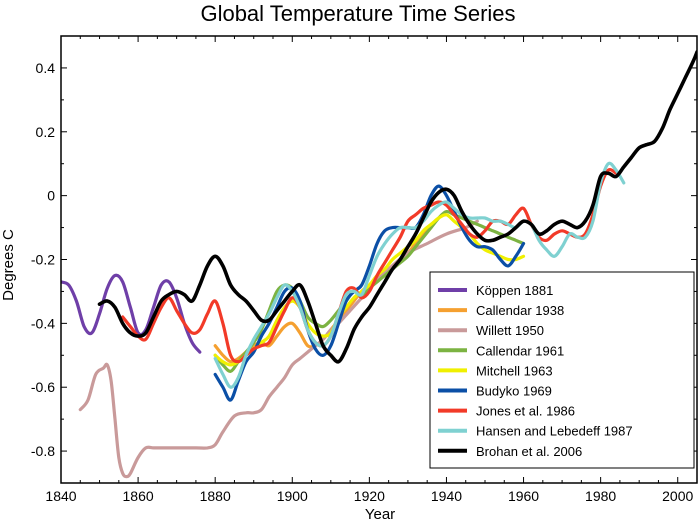 This screenshot has height=521, width=700. Describe the element at coordinates (357, 13) in the screenshot. I see `chart-title: Global Temperature Time Series` at that location.